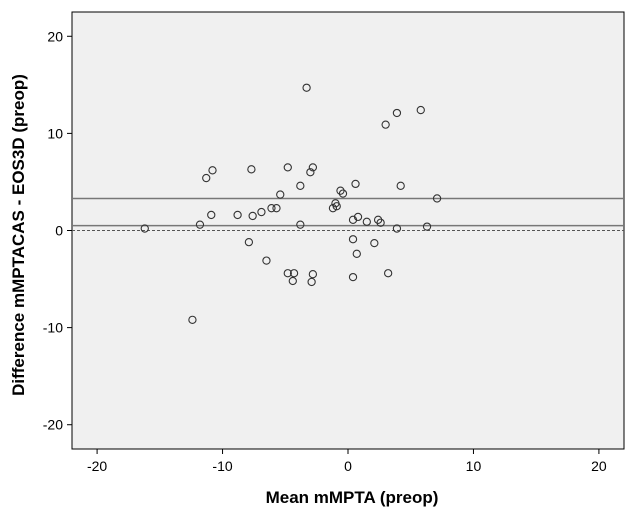  I want to click on x-axis: -20 -10 0 10 20, so click(347, 461).